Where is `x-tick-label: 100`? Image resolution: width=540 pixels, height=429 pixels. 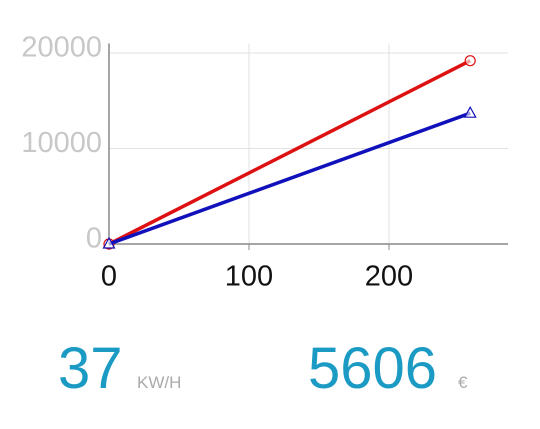
x-tick-label: 100 is located at coordinates (249, 277).